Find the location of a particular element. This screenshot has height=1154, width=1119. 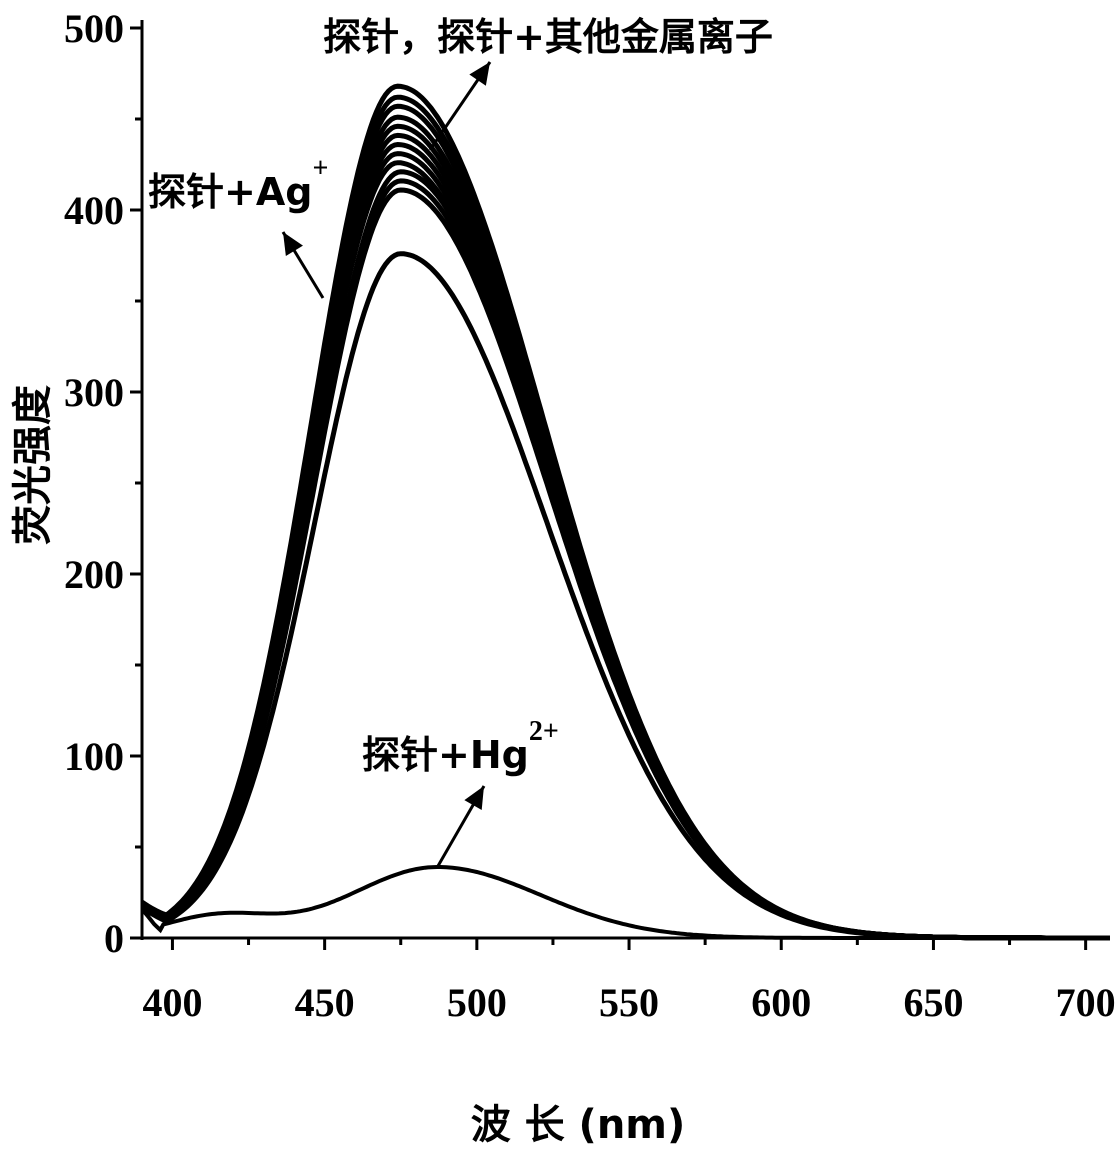

y-axis-title: 荧光强度 is located at coordinates (33, 465).